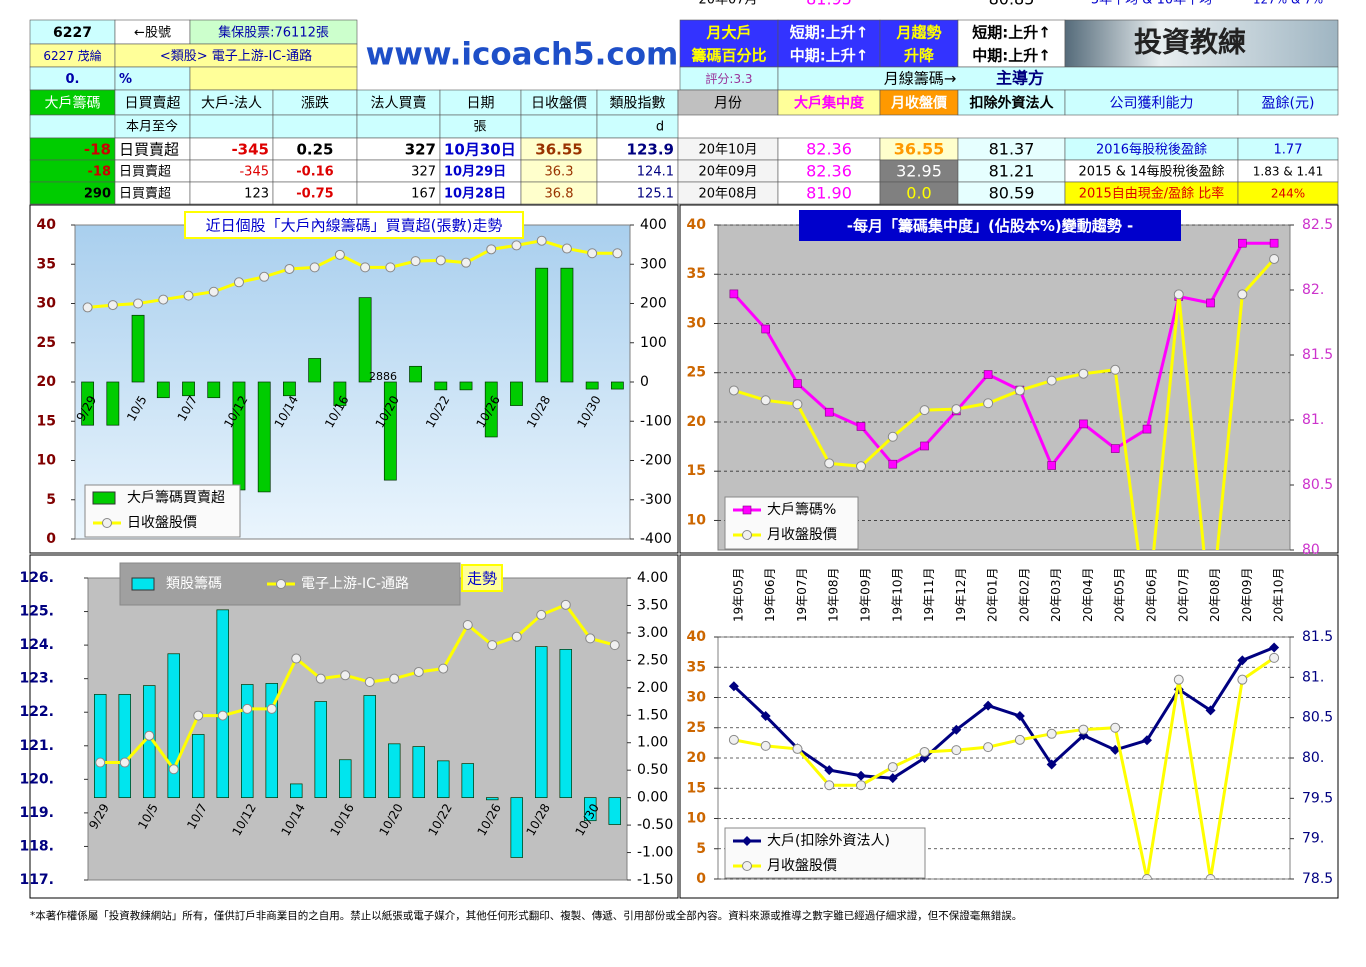 The image size is (1366, 967). Describe the element at coordinates (728, 78) in the screenshot. I see `cell-text: 評分:3.3` at that location.